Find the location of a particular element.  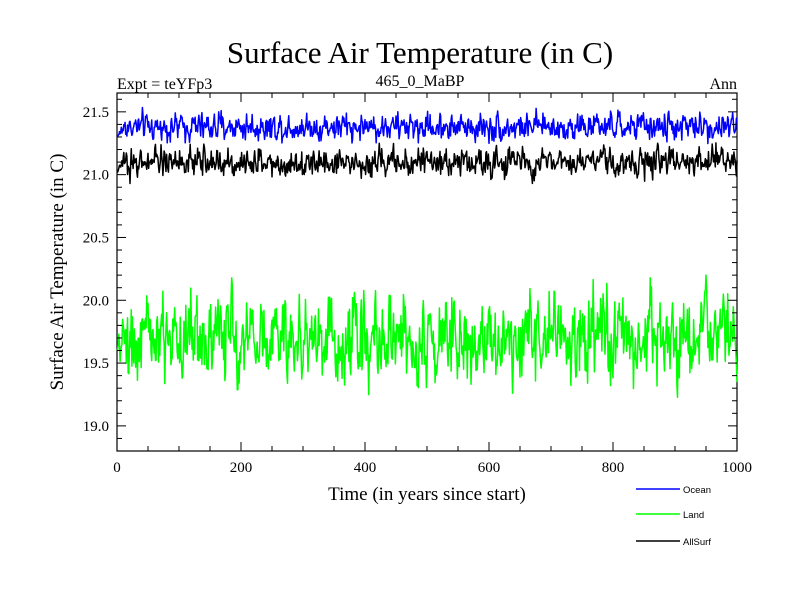

x-tick-label: 400 is located at coordinates (365, 468).